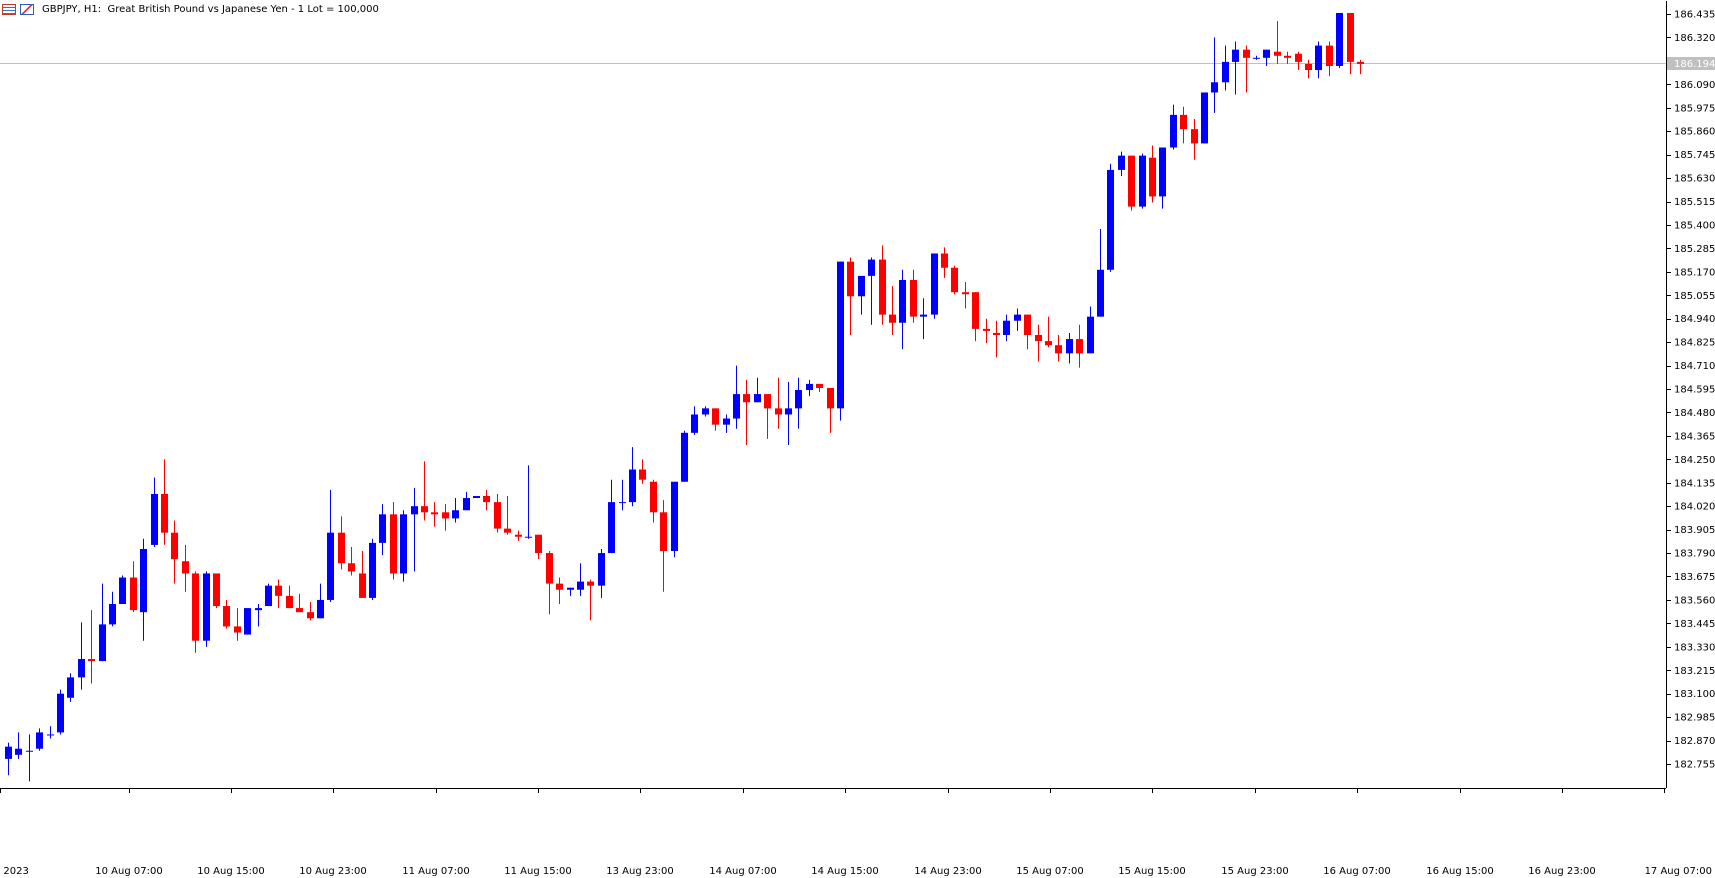 The height and width of the screenshot is (878, 1715). What do you see at coordinates (1694, 460) in the screenshot?
I see `price-tick-label: 184.250` at bounding box center [1694, 460].